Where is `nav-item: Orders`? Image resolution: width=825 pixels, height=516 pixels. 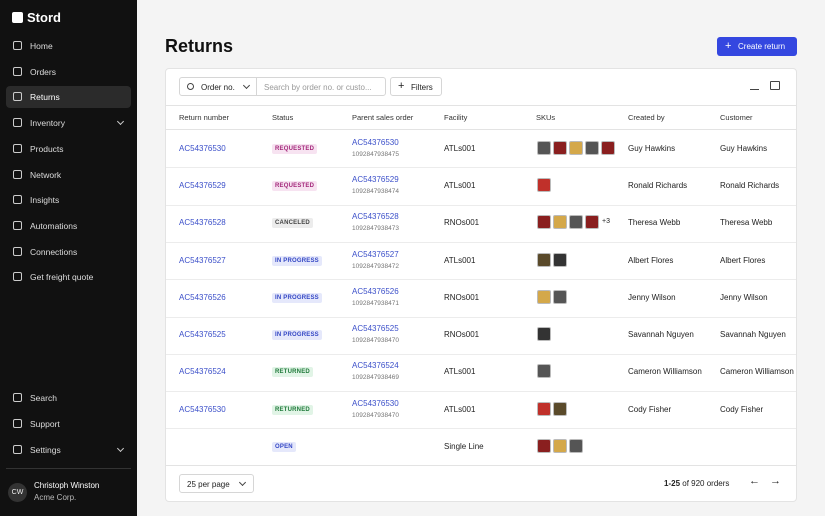
nav-item: Orders is located at coordinates (68, 72).